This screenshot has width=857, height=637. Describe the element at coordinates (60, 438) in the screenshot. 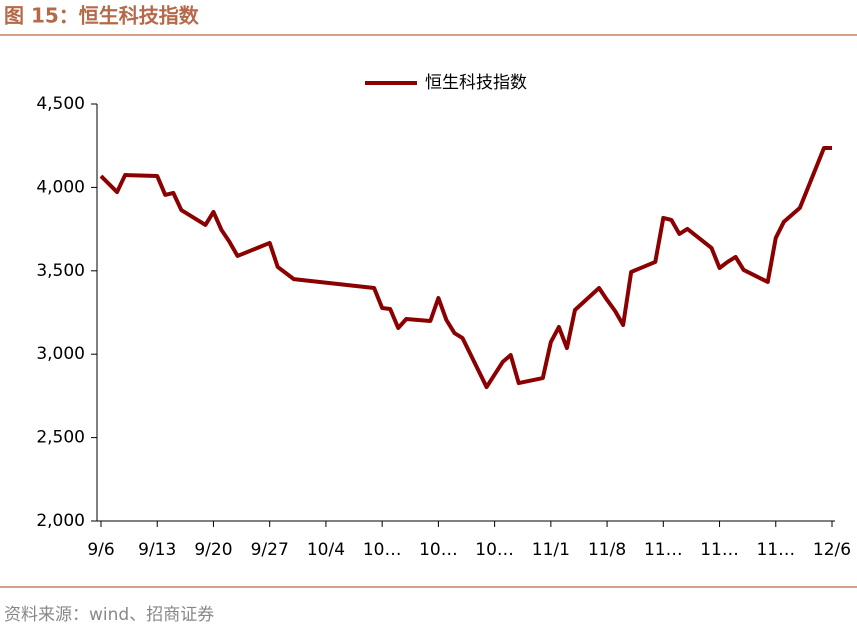

I see `y-tick-label: 2,500` at that location.